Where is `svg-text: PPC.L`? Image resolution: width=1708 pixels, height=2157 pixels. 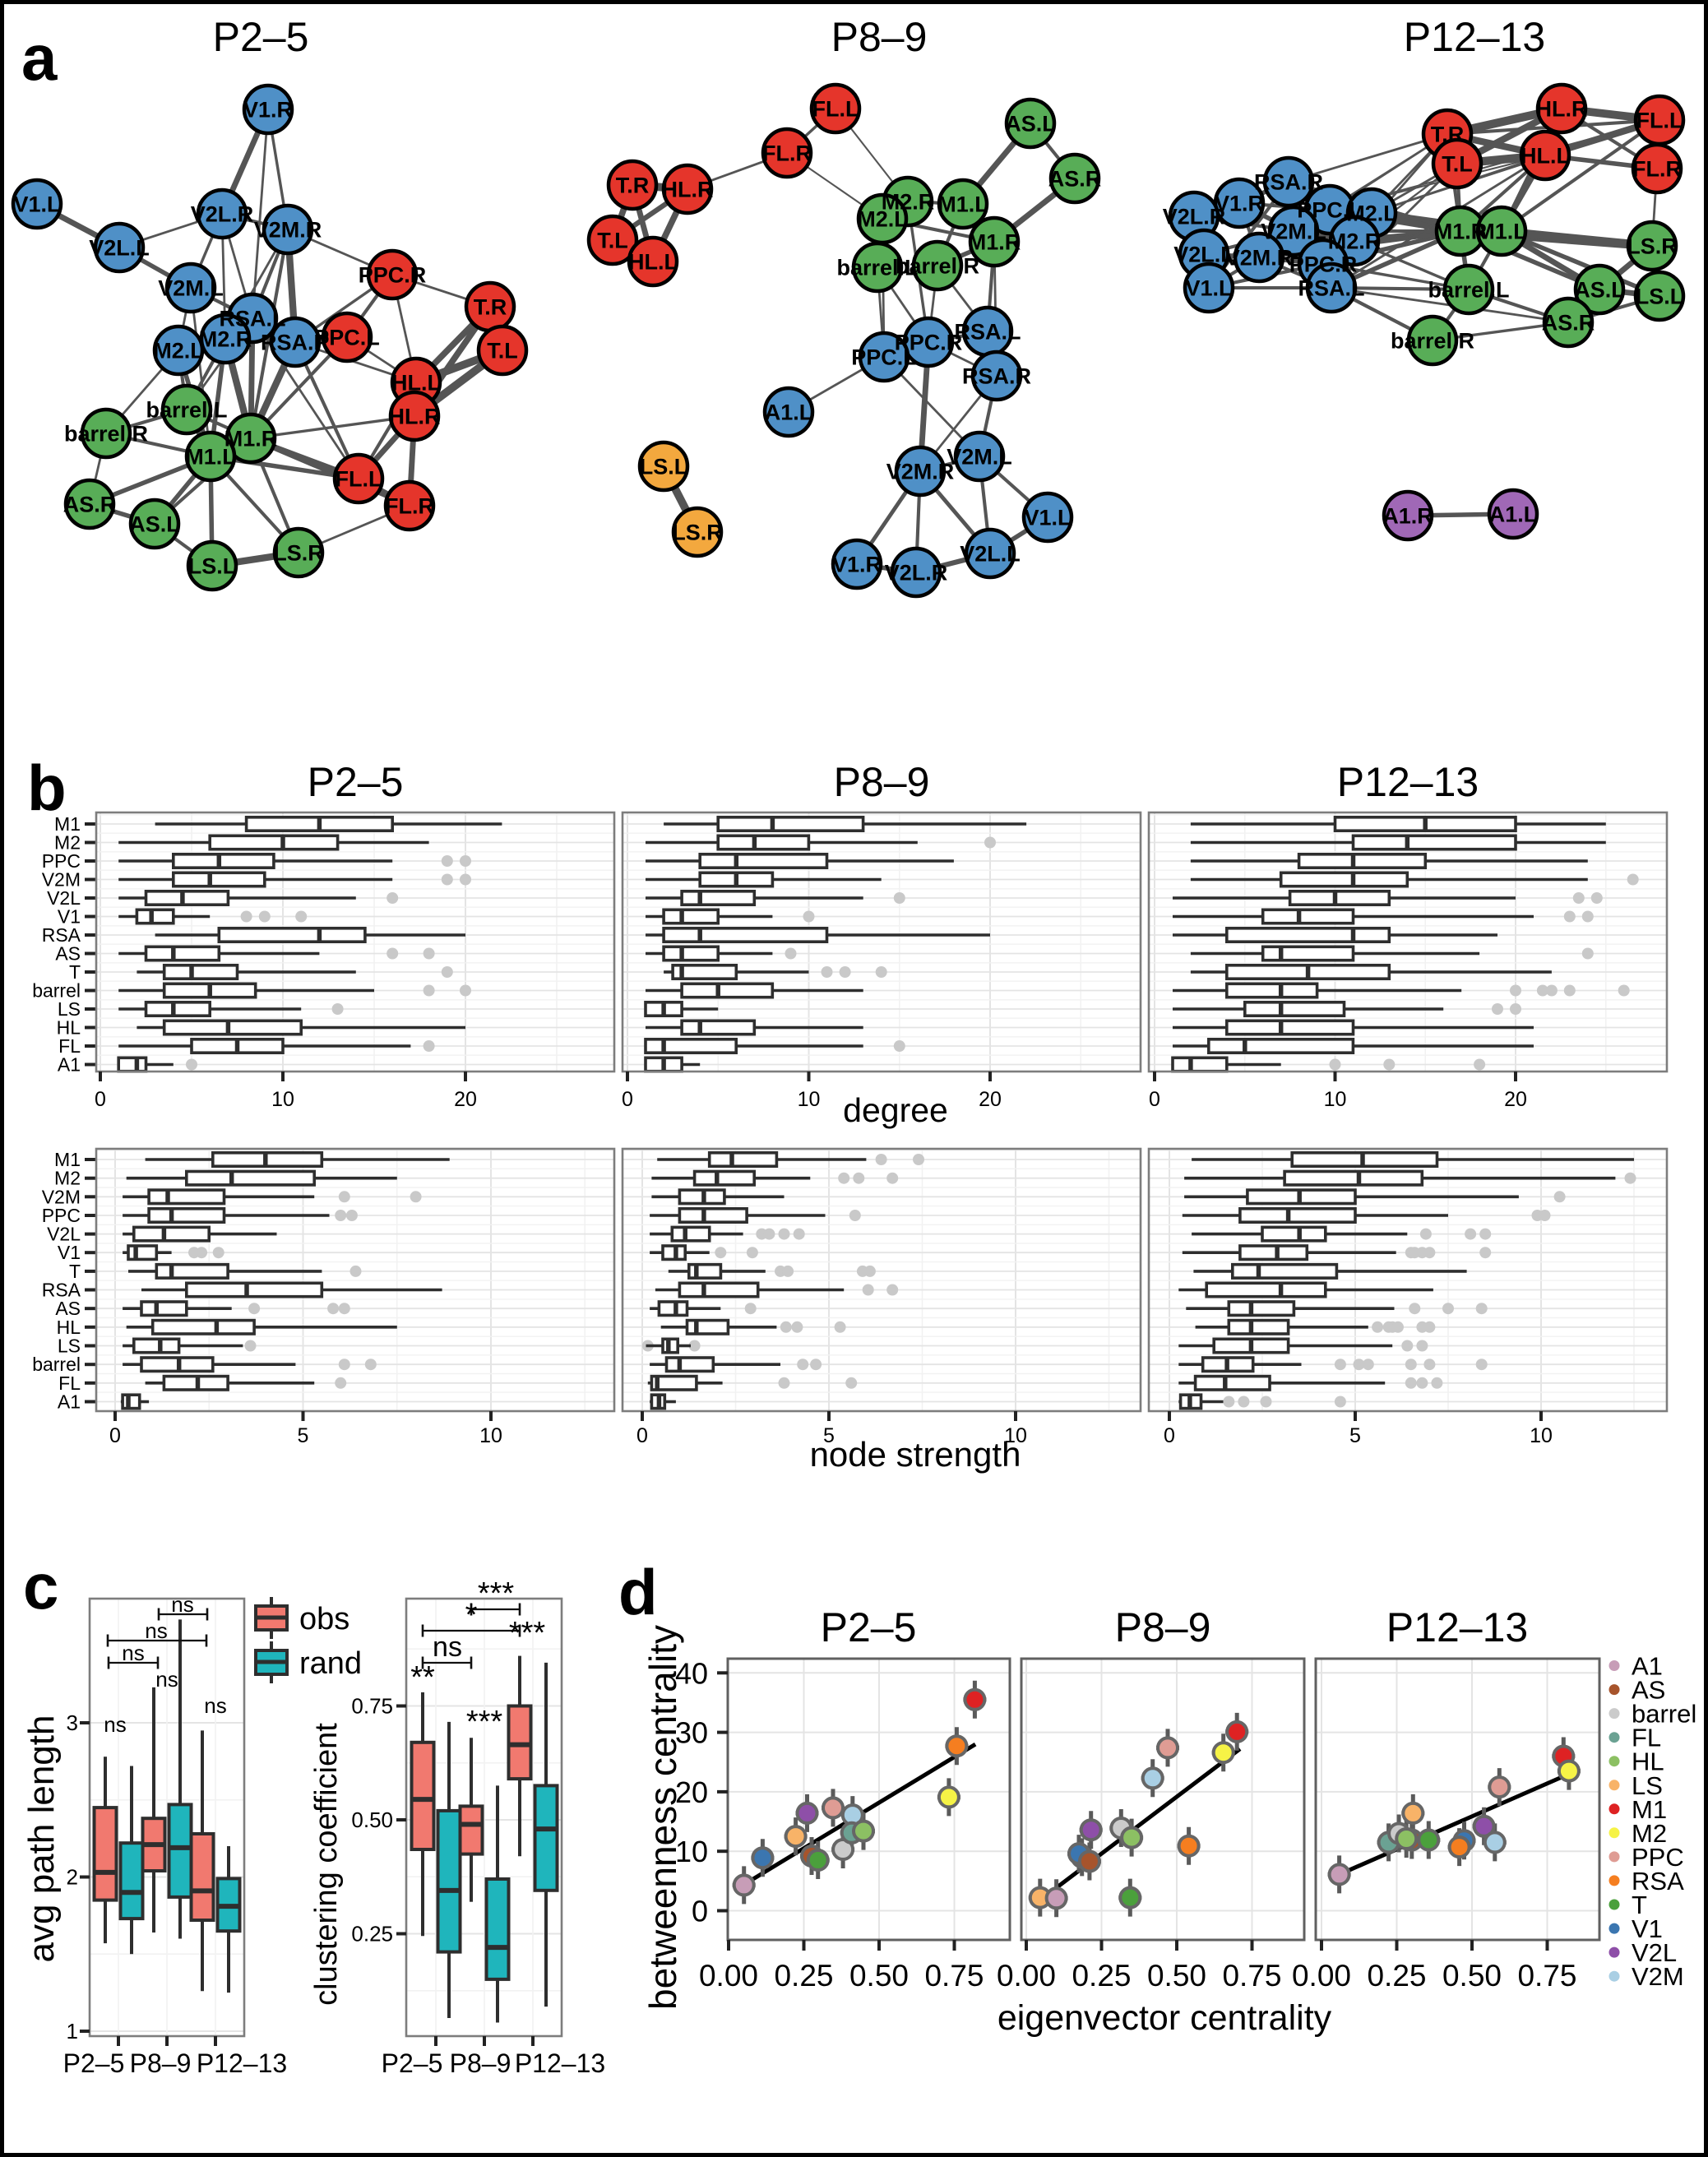 svg-text: PPC.L is located at coordinates (347, 338).